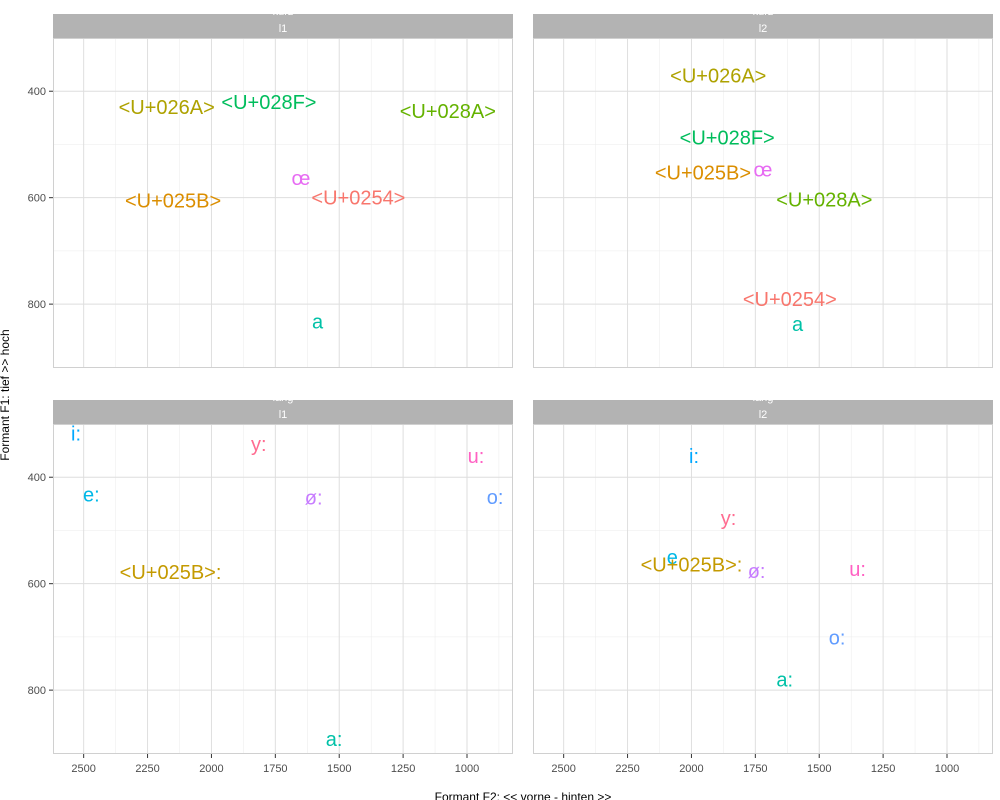  I want to click on vowel-labels: i: y: e<U+025B>: ø: u: o: a:, so click(753, 569).